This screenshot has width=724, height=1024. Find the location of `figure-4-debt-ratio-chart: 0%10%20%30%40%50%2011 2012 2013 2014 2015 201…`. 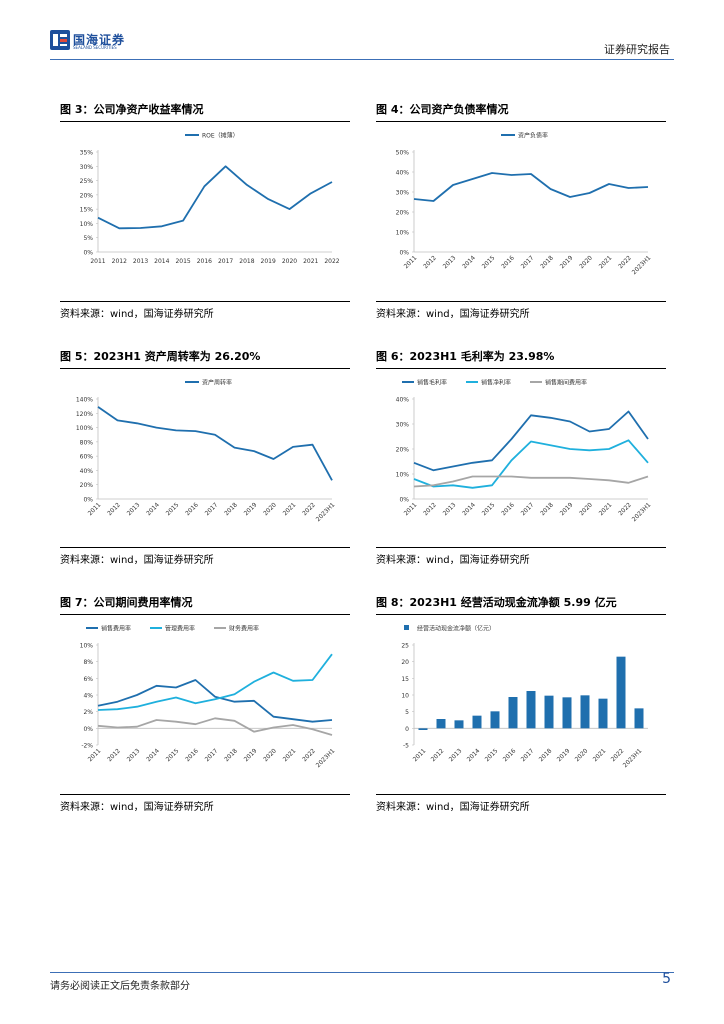

figure-4-debt-ratio-chart: 0%10%20%30%40%50%2011 2012 2013 2014 2015 201… is located at coordinates (524, 204).